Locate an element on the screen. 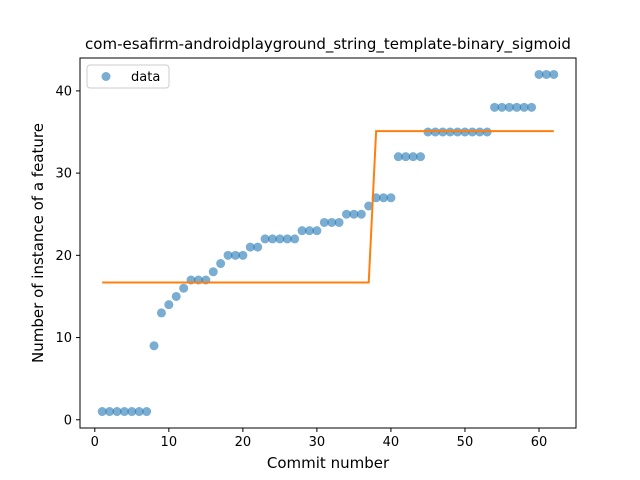 This screenshot has height=480, width=640. legend-box is located at coordinates (128, 76).